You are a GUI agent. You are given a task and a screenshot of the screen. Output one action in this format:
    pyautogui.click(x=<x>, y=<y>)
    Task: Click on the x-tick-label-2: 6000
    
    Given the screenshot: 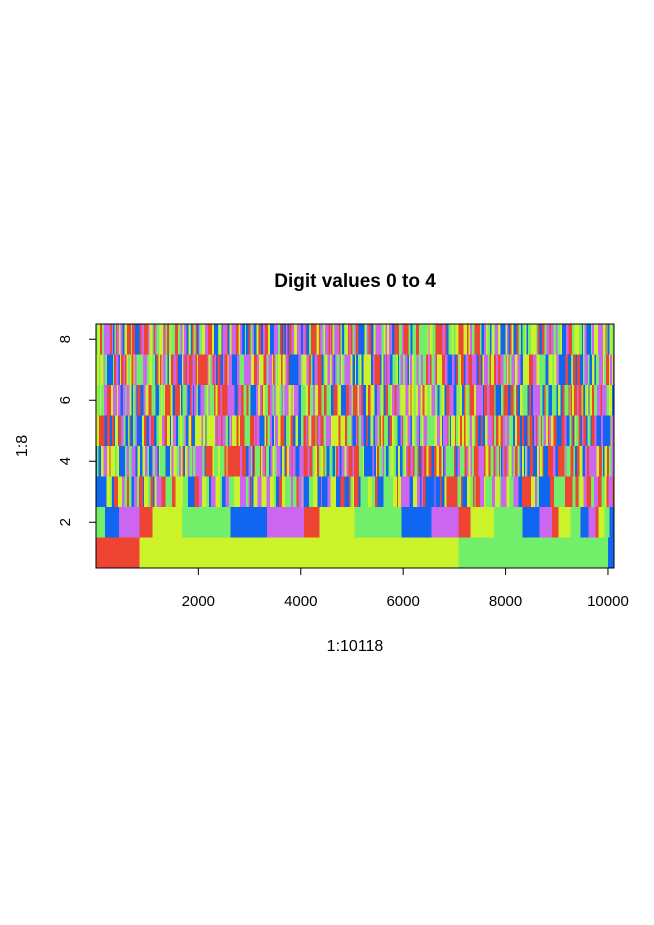 What is the action you would take?
    pyautogui.click(x=402, y=601)
    